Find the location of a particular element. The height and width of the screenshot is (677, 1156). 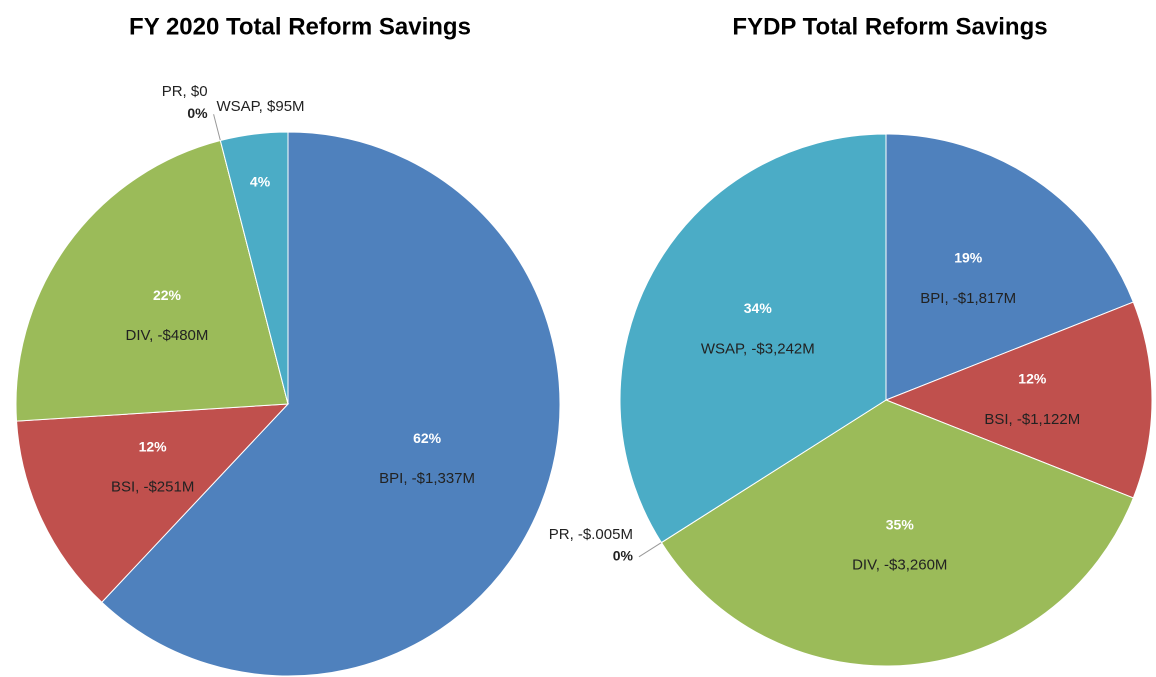

pct-label: 34% is located at coordinates (758, 308).